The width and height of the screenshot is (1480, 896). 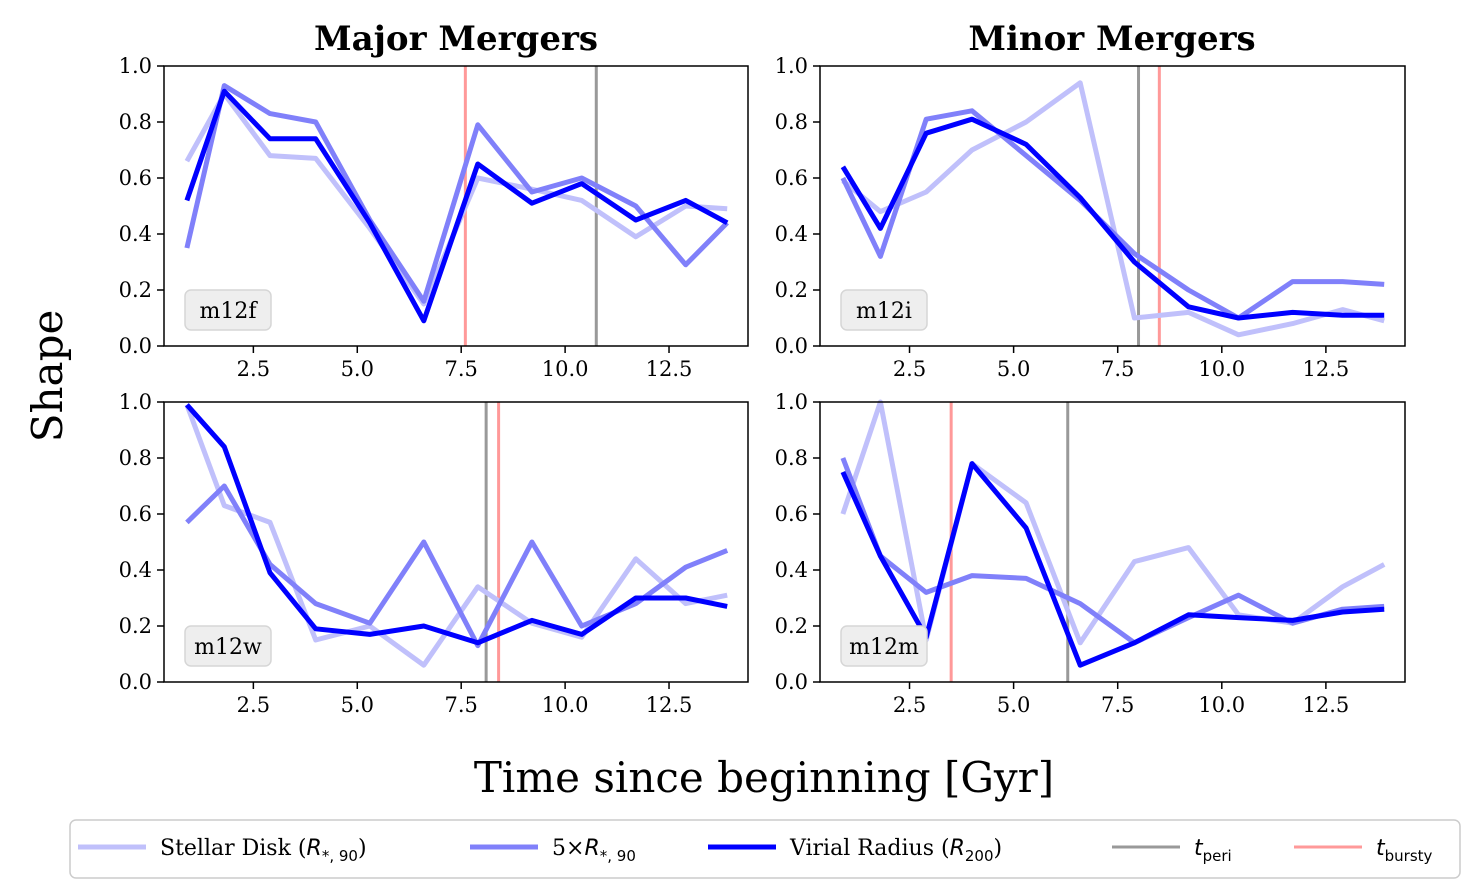 I want to click on legend-subscript: bursty, so click(x=1409, y=856).